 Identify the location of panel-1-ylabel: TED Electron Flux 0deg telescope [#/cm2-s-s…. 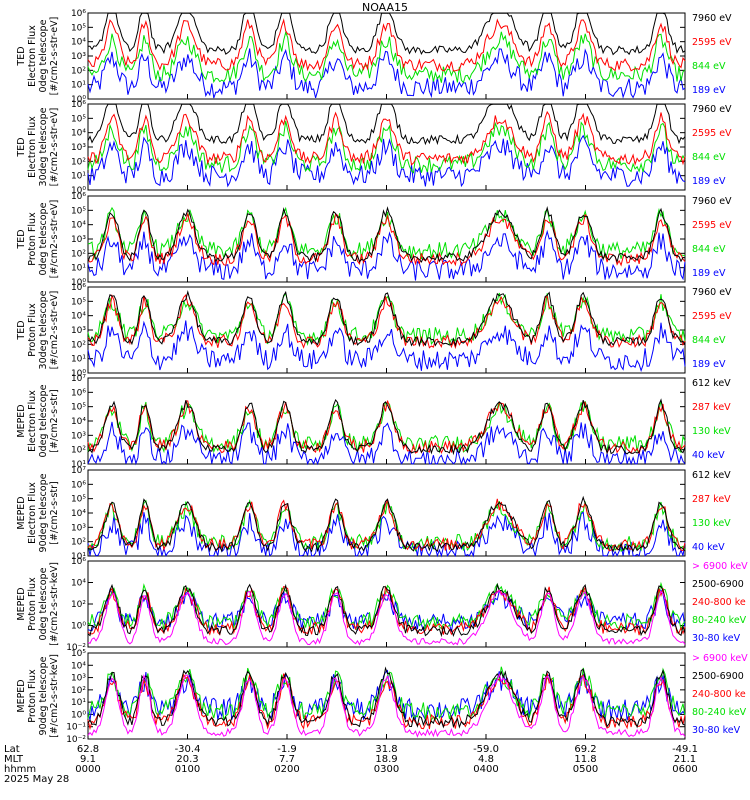
(38, 56).